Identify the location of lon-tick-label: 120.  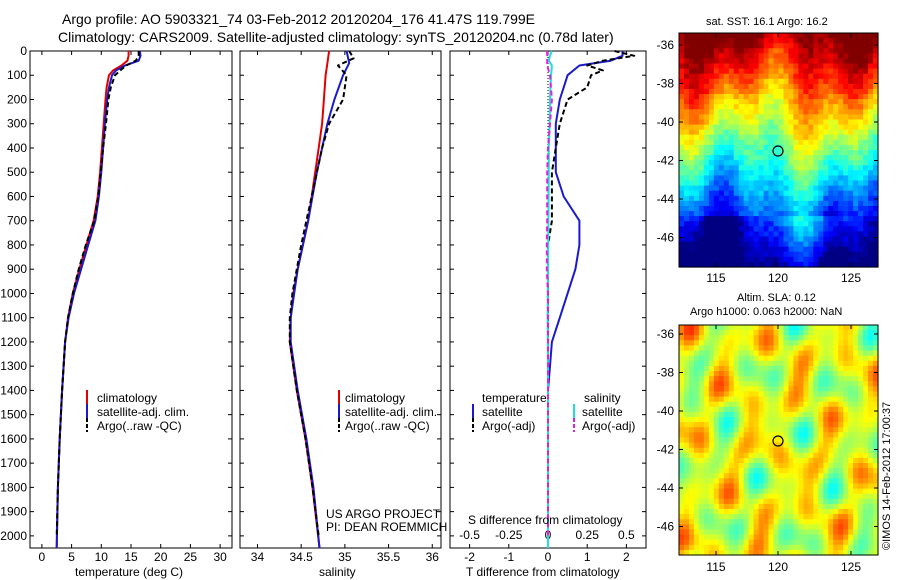
(778, 567).